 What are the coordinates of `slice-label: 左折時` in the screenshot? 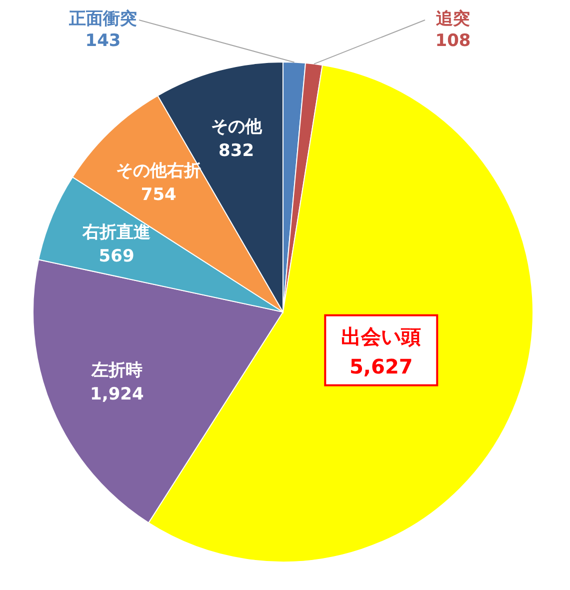 It's located at (116, 370).